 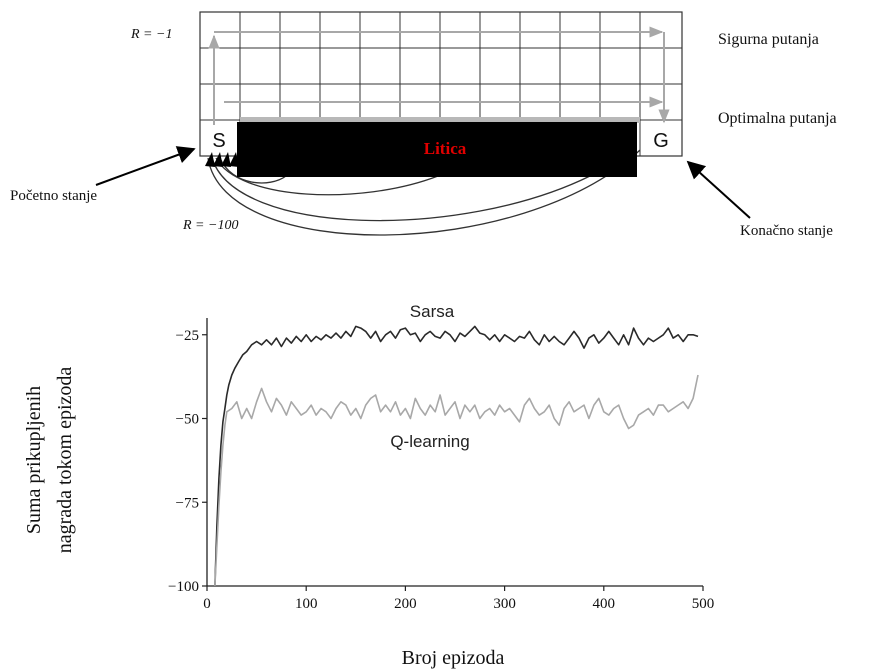 What do you see at coordinates (429, 441) in the screenshot?
I see `series-label-qlearning: Q-learning` at bounding box center [429, 441].